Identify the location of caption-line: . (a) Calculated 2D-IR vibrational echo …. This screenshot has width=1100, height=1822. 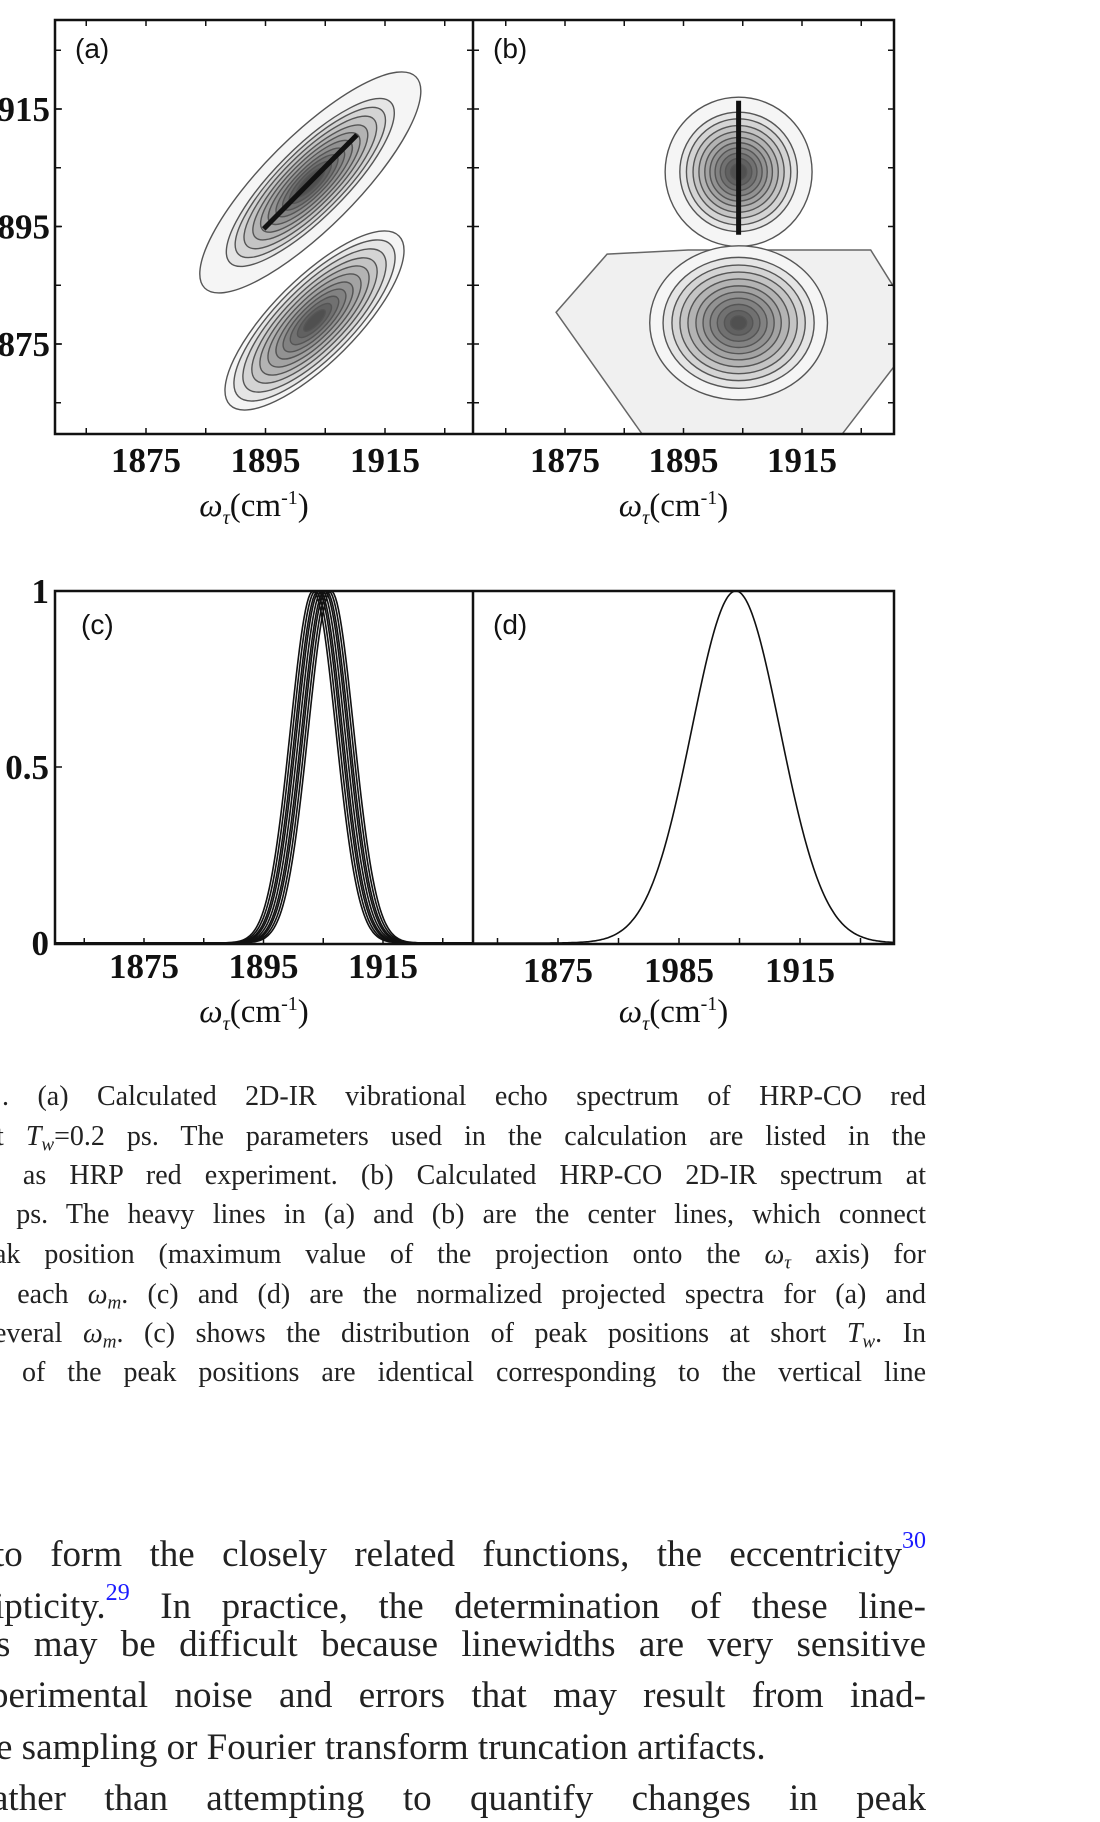
(464, 1097).